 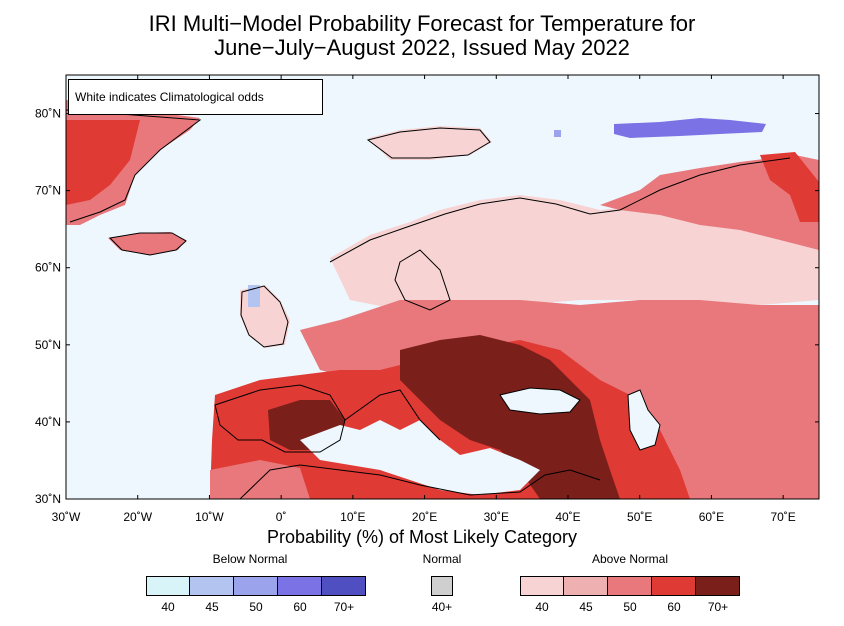 I want to click on scotland-cold-cell, so click(x=254, y=296).